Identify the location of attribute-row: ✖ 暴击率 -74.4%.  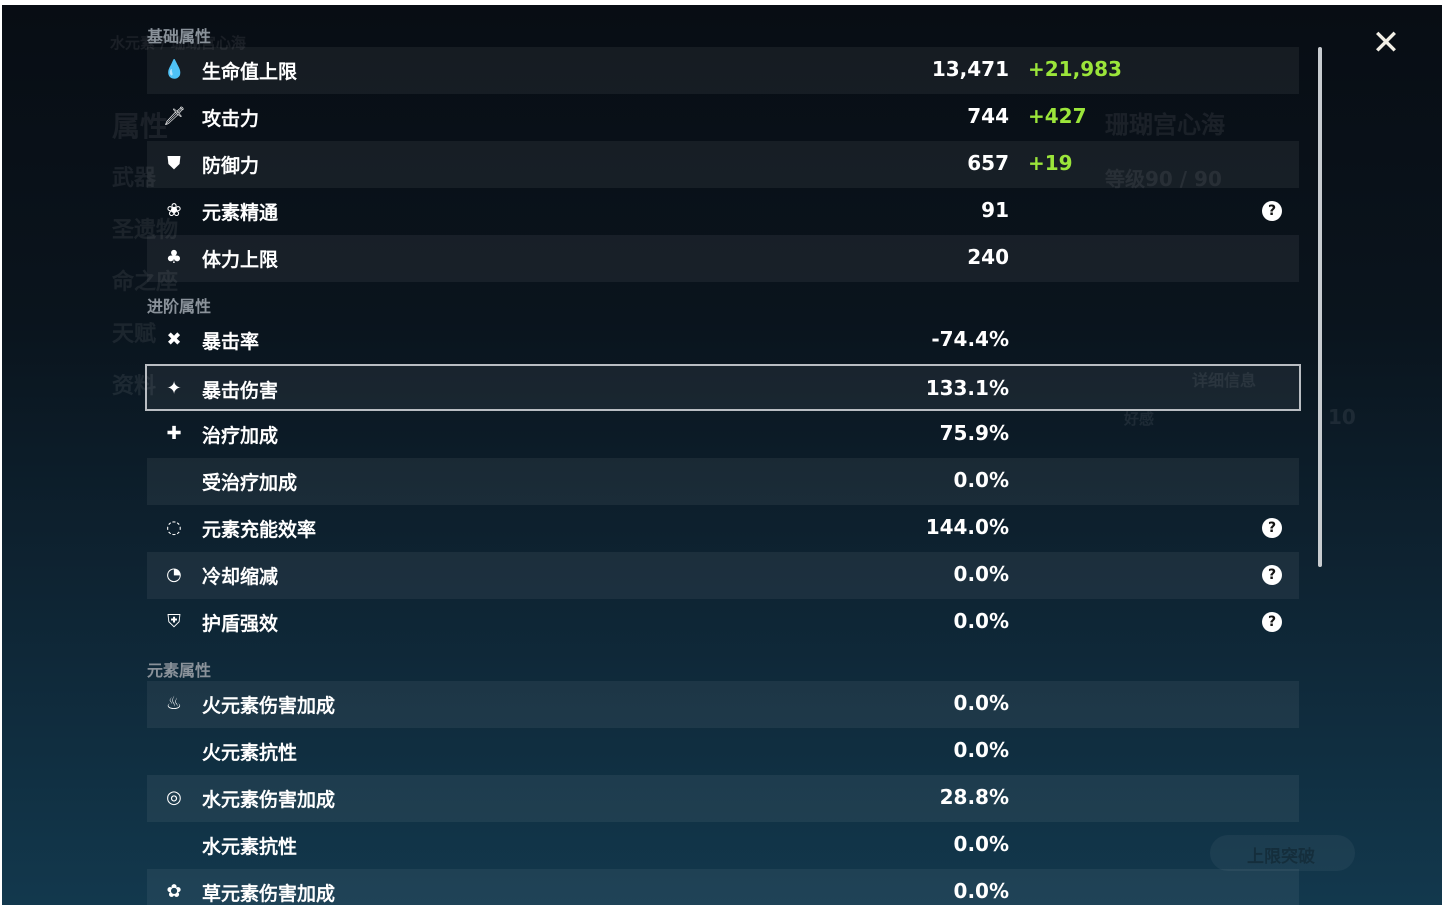
(723, 340).